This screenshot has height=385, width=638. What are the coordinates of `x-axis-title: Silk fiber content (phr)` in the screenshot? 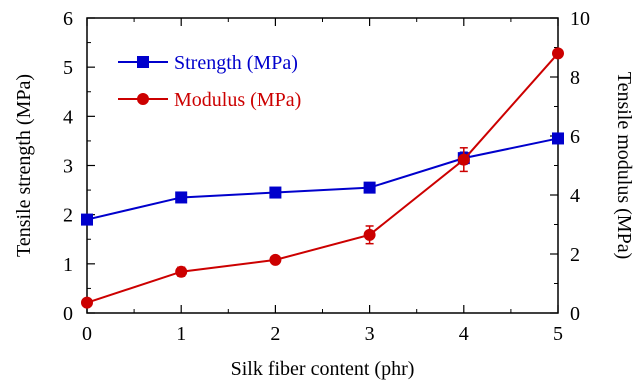 It's located at (323, 369).